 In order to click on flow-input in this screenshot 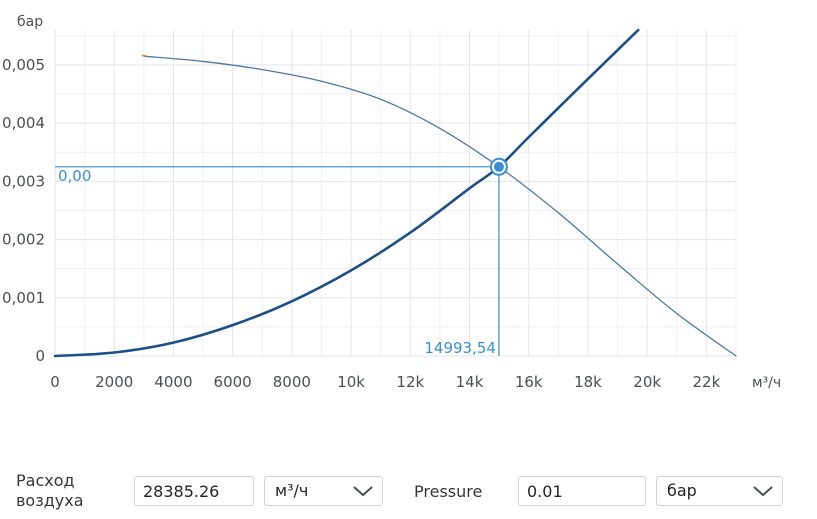, I will do `click(194, 491)`.